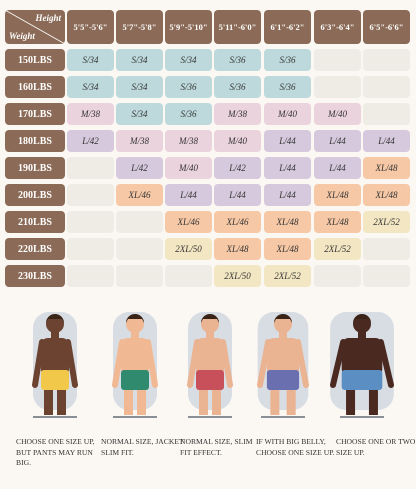  I want to click on row-label: 190LBS, so click(35, 168).